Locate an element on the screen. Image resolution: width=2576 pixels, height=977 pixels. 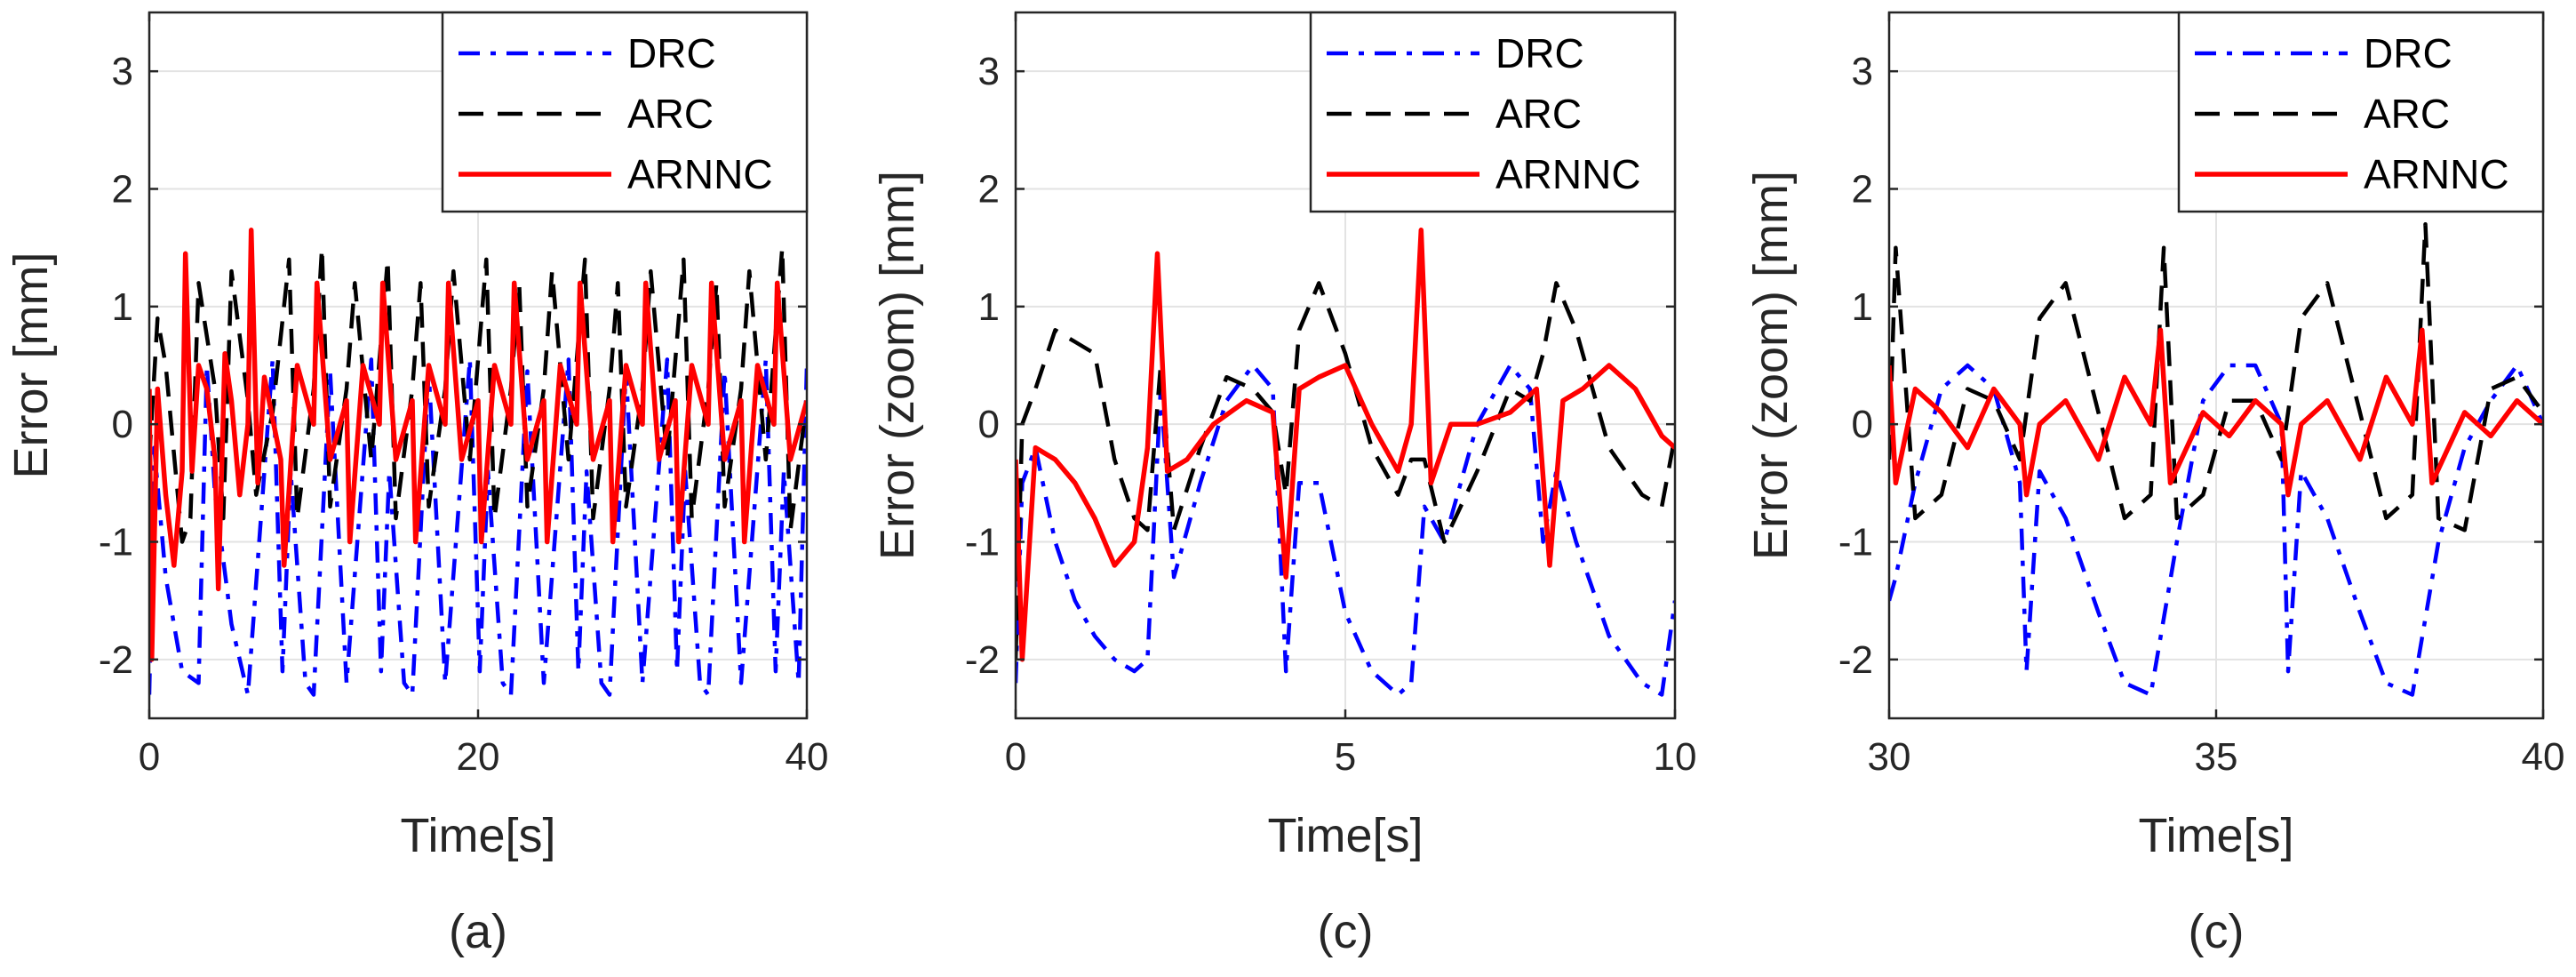
x-tick-label: 10 is located at coordinates (1676, 757).